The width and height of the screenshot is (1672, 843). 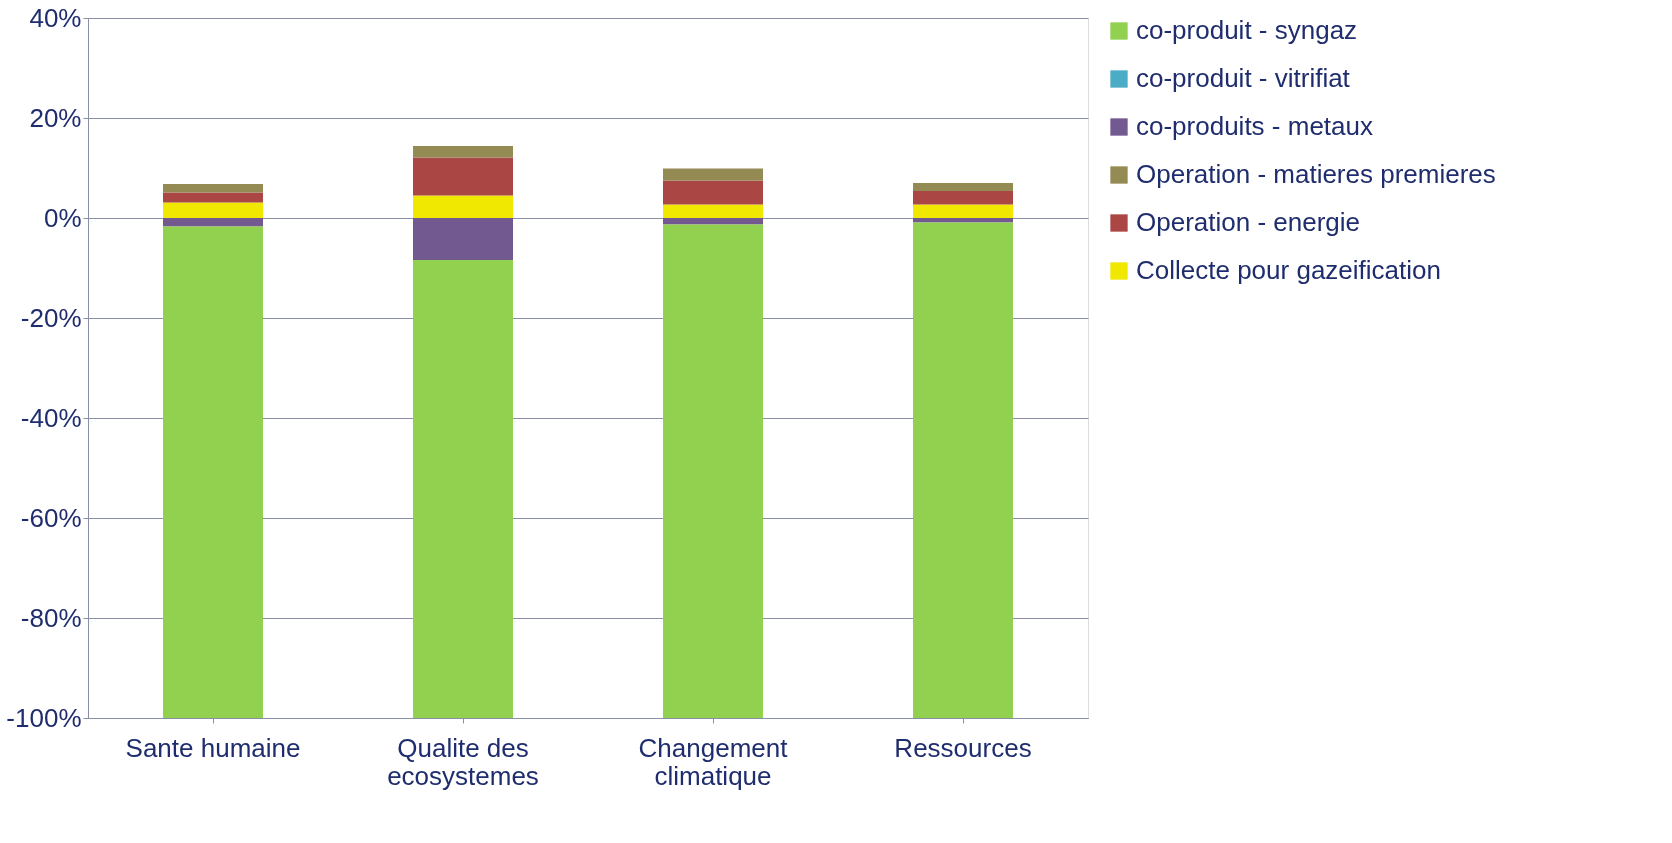 What do you see at coordinates (463, 761) in the screenshot?
I see `x-tick-label: Qualite des ecosystemes` at bounding box center [463, 761].